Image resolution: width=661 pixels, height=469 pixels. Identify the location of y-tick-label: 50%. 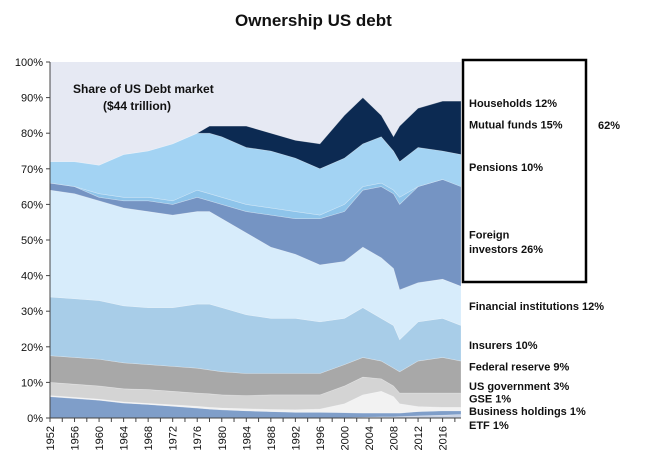
(32, 241).